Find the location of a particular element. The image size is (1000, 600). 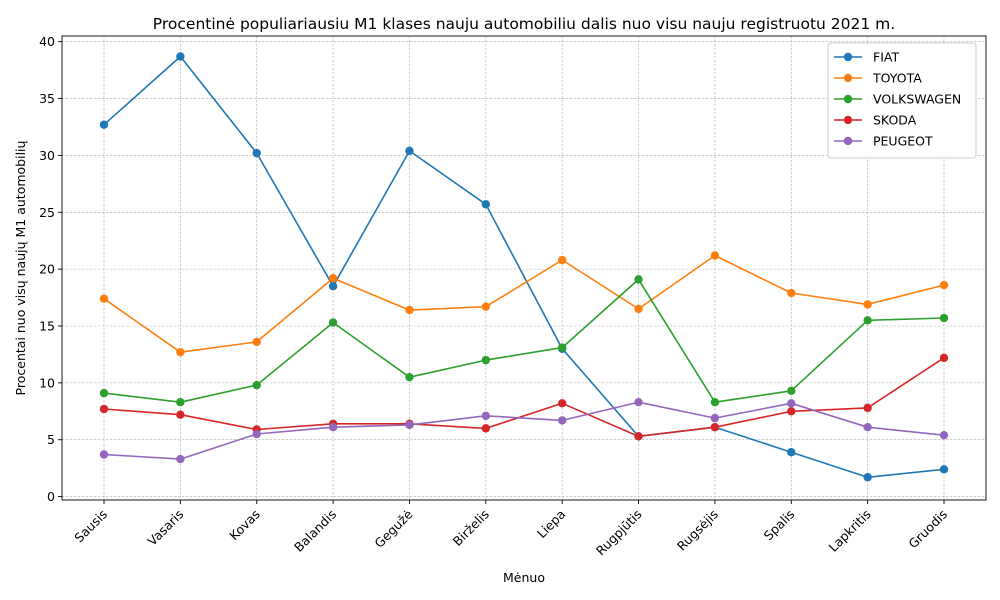

x-tick-label: Rugsėjis is located at coordinates (697, 530).